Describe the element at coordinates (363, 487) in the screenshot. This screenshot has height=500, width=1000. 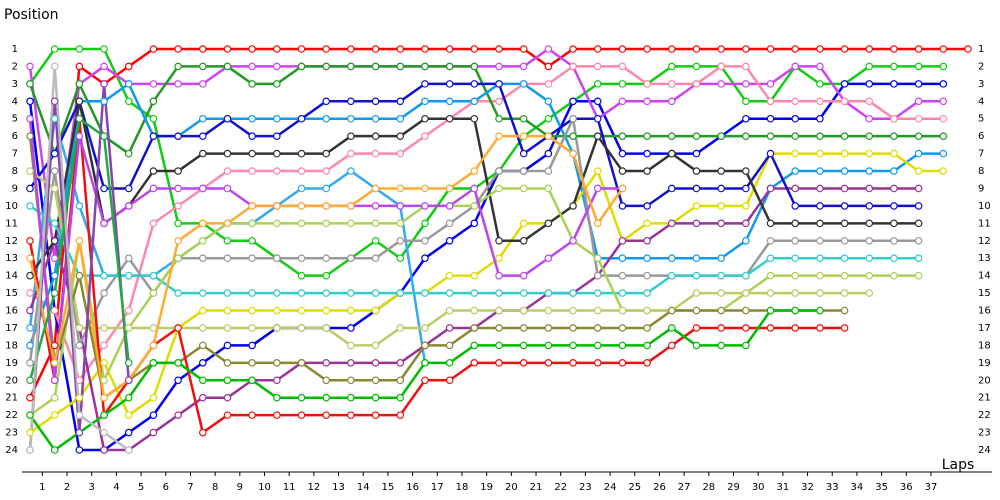
I see `x-tick-label: 14` at that location.